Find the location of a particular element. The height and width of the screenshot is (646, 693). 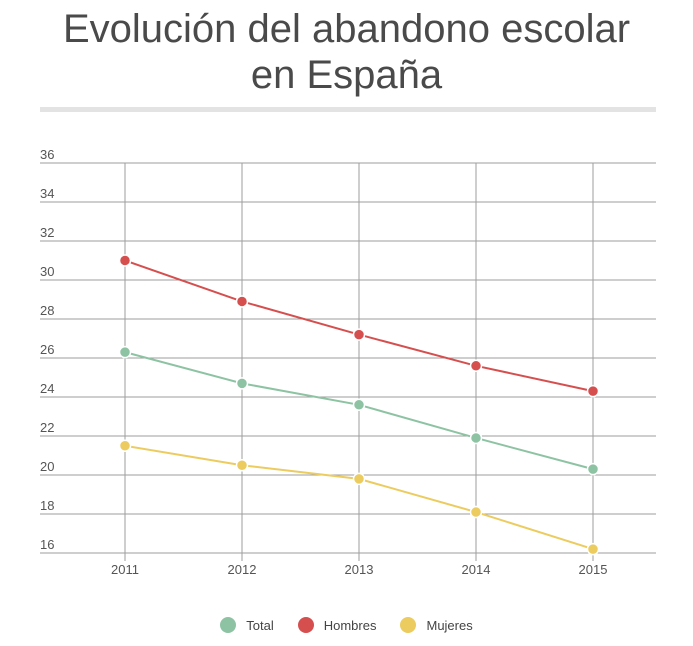

x-tick-label-2015: 2015 is located at coordinates (593, 569).